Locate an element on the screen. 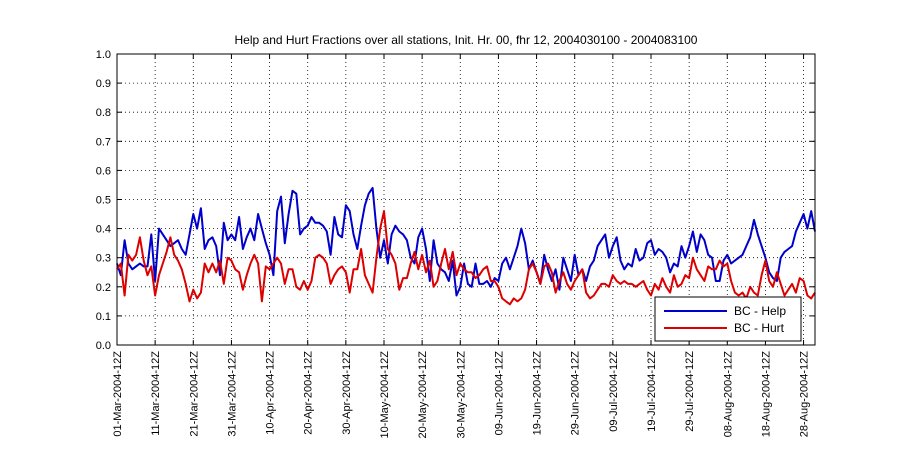 This screenshot has width=900, height=450. x-tick-label: 30-Apr-2004-12Z is located at coordinates (347, 393).